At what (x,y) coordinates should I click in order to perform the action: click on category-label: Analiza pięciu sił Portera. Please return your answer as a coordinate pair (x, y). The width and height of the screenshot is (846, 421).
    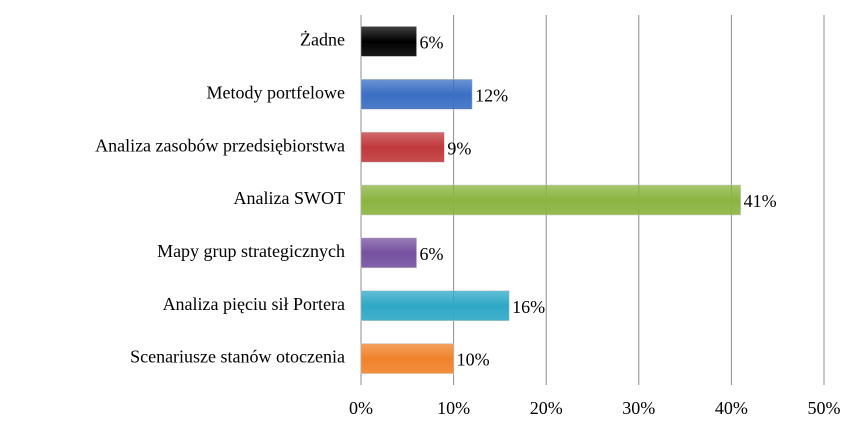
    Looking at the image, I should click on (254, 304).